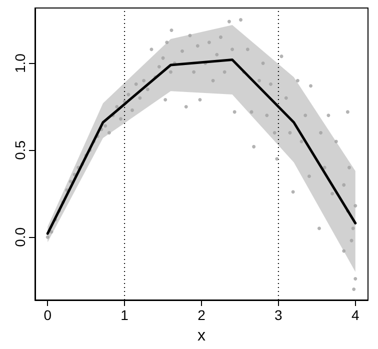 The height and width of the screenshot is (349, 378). What do you see at coordinates (202, 336) in the screenshot?
I see `x-axis-title: x` at bounding box center [202, 336].